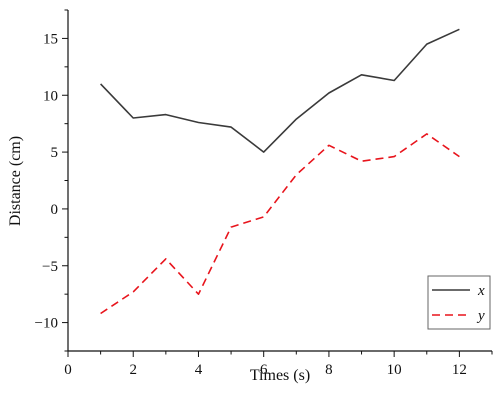  What do you see at coordinates (459, 370) in the screenshot?
I see `x-tick-label: 12` at bounding box center [459, 370].